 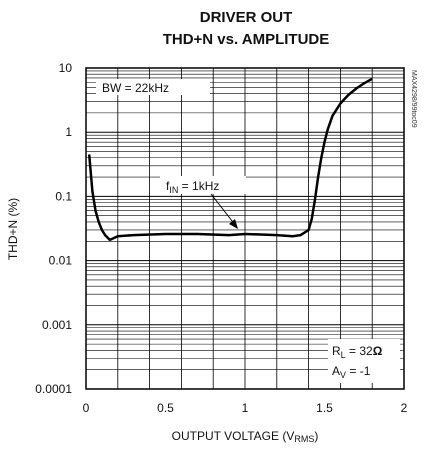 What do you see at coordinates (86, 408) in the screenshot?
I see `x-tick-label: 0` at bounding box center [86, 408].